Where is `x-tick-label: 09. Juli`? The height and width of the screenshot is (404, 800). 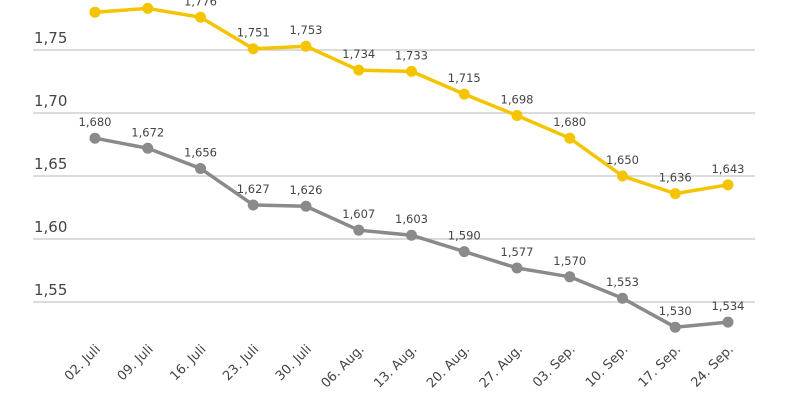 x-tick-label: 09. Juli is located at coordinates (136, 363).